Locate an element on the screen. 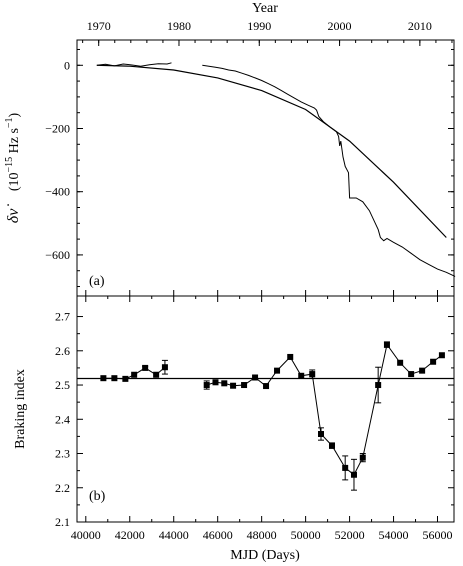  svg-text: δν̇ (10−15 Hz s−1) is located at coordinates (13, 167).